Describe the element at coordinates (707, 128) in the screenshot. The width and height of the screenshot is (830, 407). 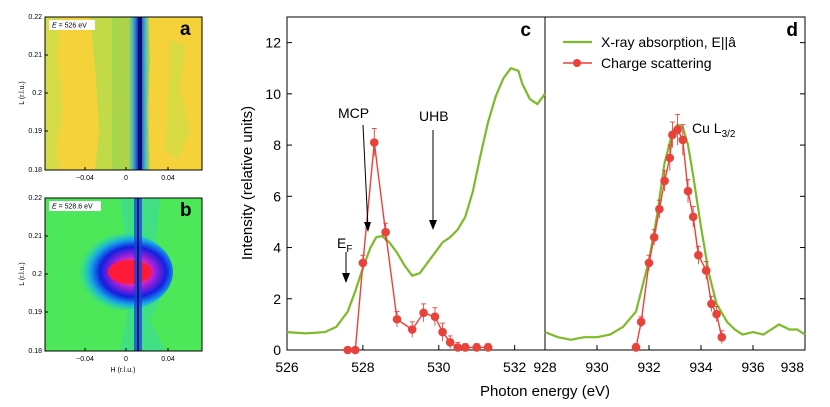
I see `cu-label: Cu L` at that location.